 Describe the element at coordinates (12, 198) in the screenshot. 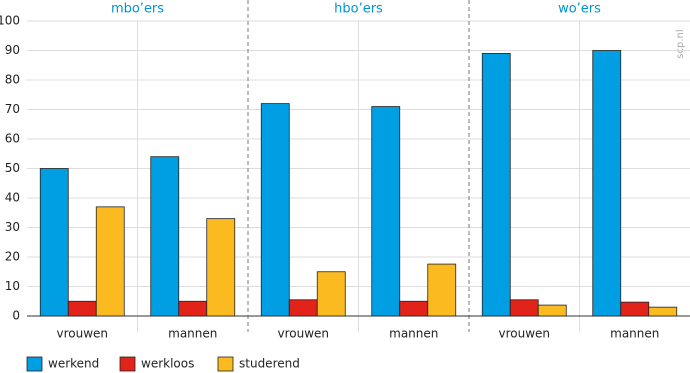

I see `y-tick-label: 40` at that location.